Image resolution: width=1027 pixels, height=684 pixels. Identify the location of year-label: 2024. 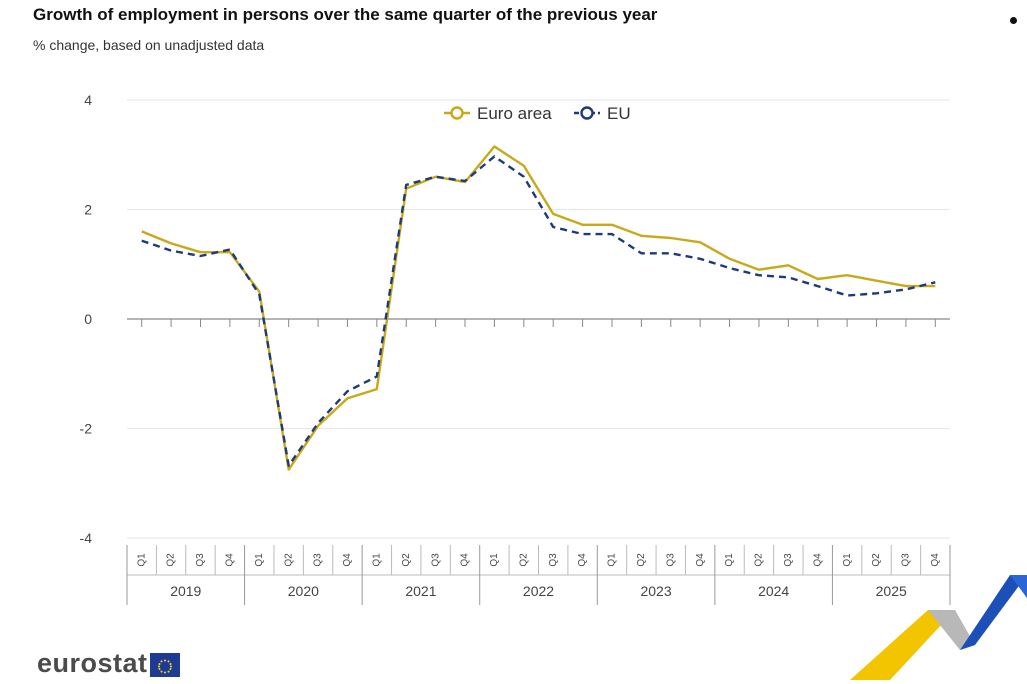
(773, 591).